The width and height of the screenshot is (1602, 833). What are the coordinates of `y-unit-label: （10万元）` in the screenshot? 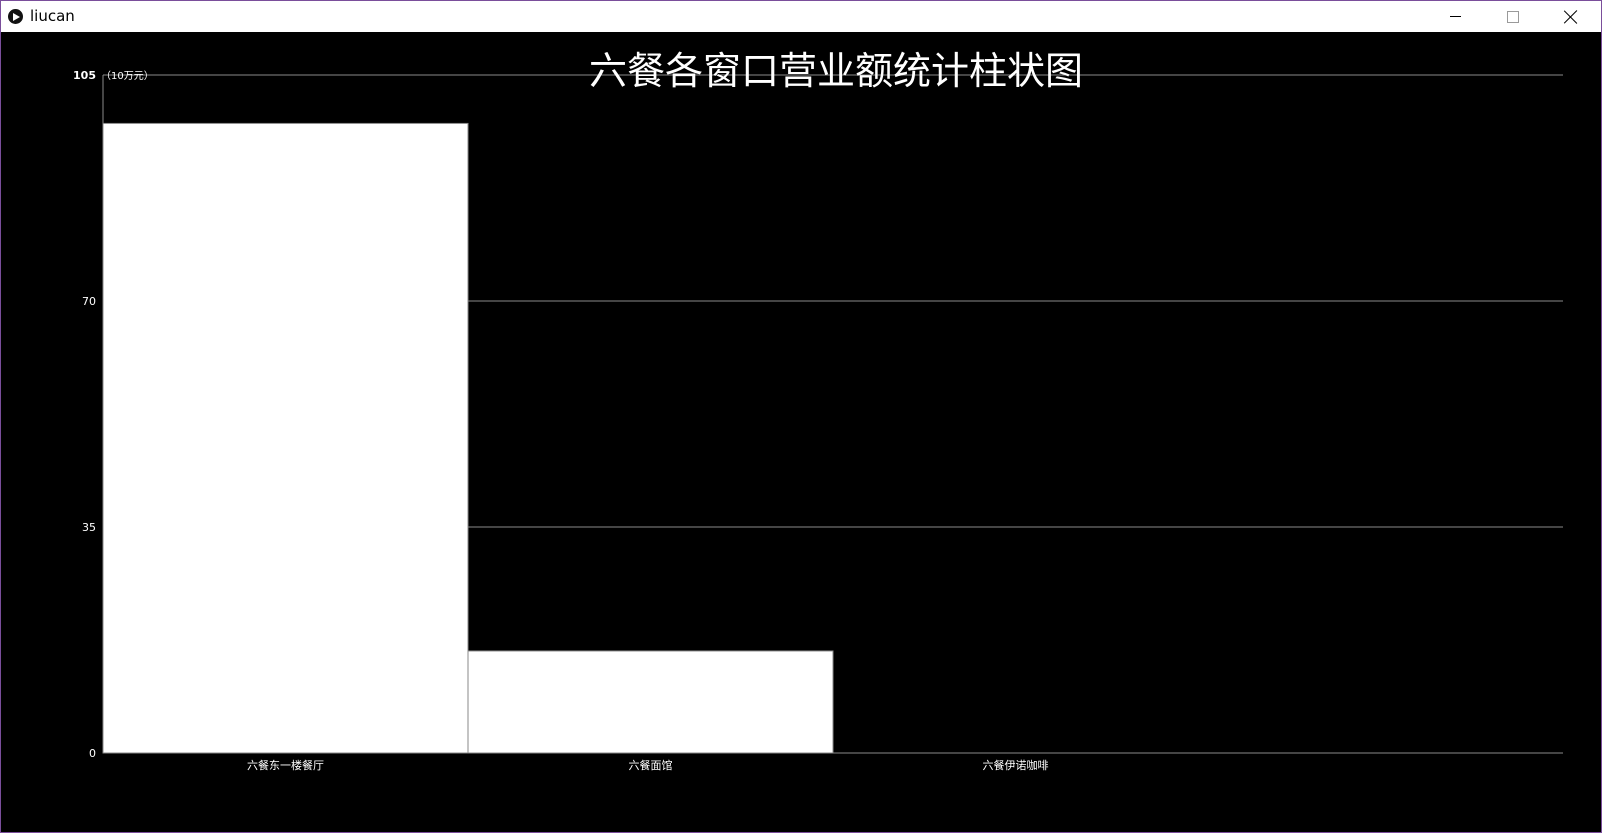 It's located at (127, 76).